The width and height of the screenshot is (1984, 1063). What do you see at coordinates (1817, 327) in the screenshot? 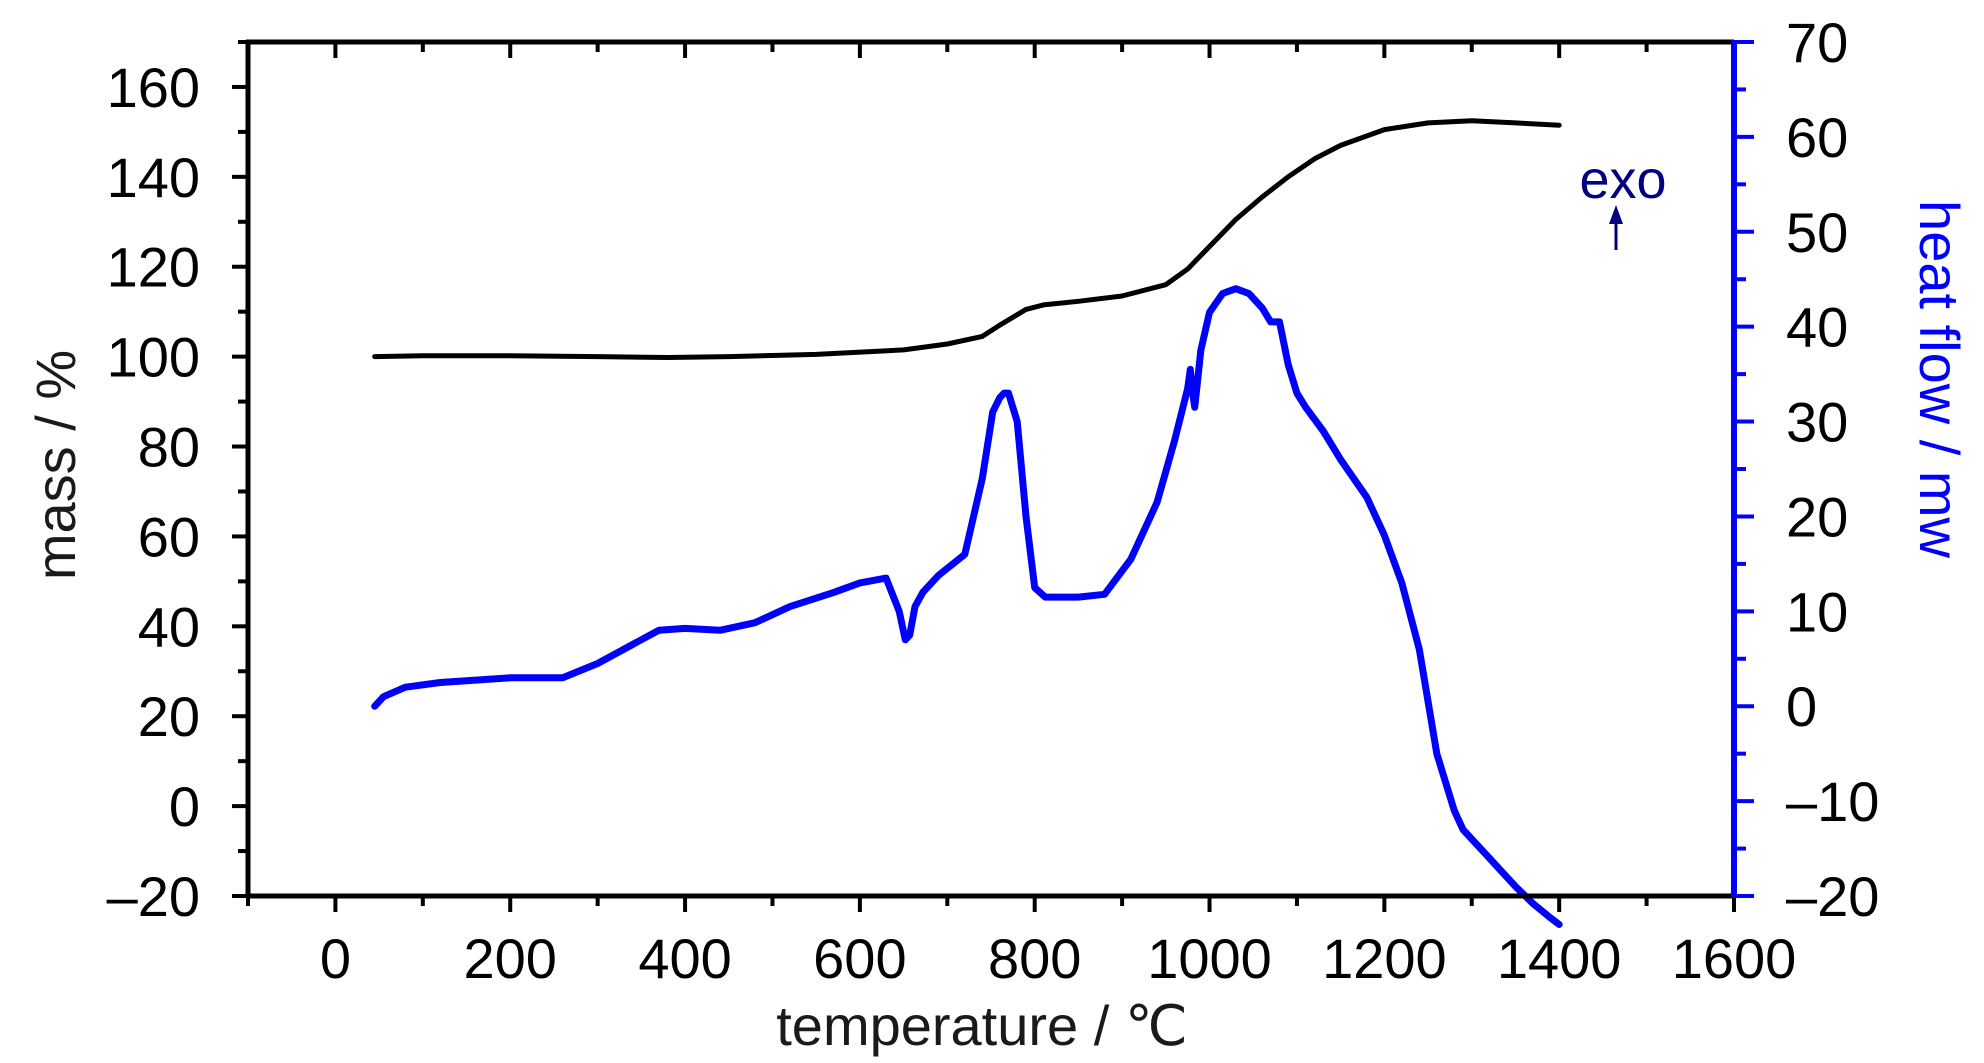
I see `right-tick-label: 40` at bounding box center [1817, 327].